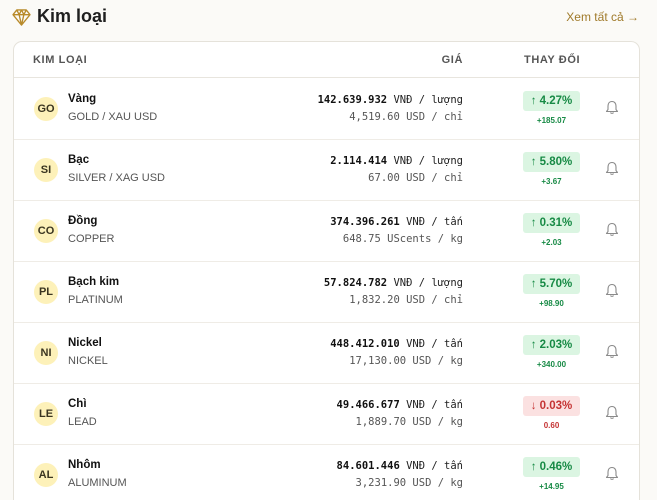 This screenshot has height=500, width=657. What do you see at coordinates (113, 117) in the screenshot?
I see `metal-code: GOLD / XAU USD` at bounding box center [113, 117].